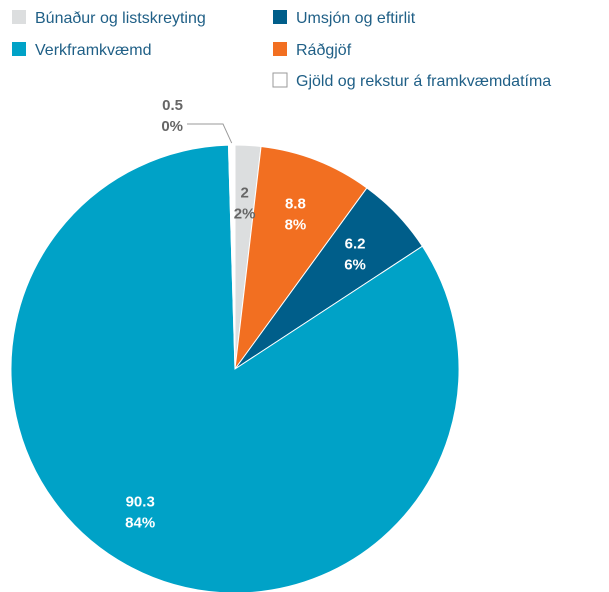  What do you see at coordinates (231, 257) in the screenshot?
I see `slice-gjold-og-rekstur-a-framkvaemdatima` at bounding box center [231, 257].